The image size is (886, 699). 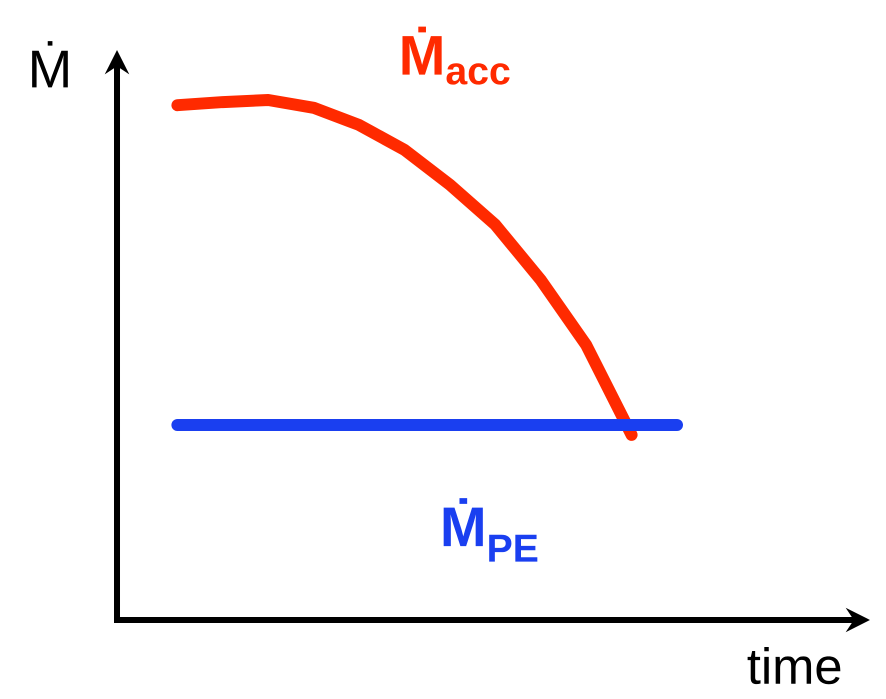 I want to click on text: Ṁ$_{acc}$, so click(x=456, y=55).